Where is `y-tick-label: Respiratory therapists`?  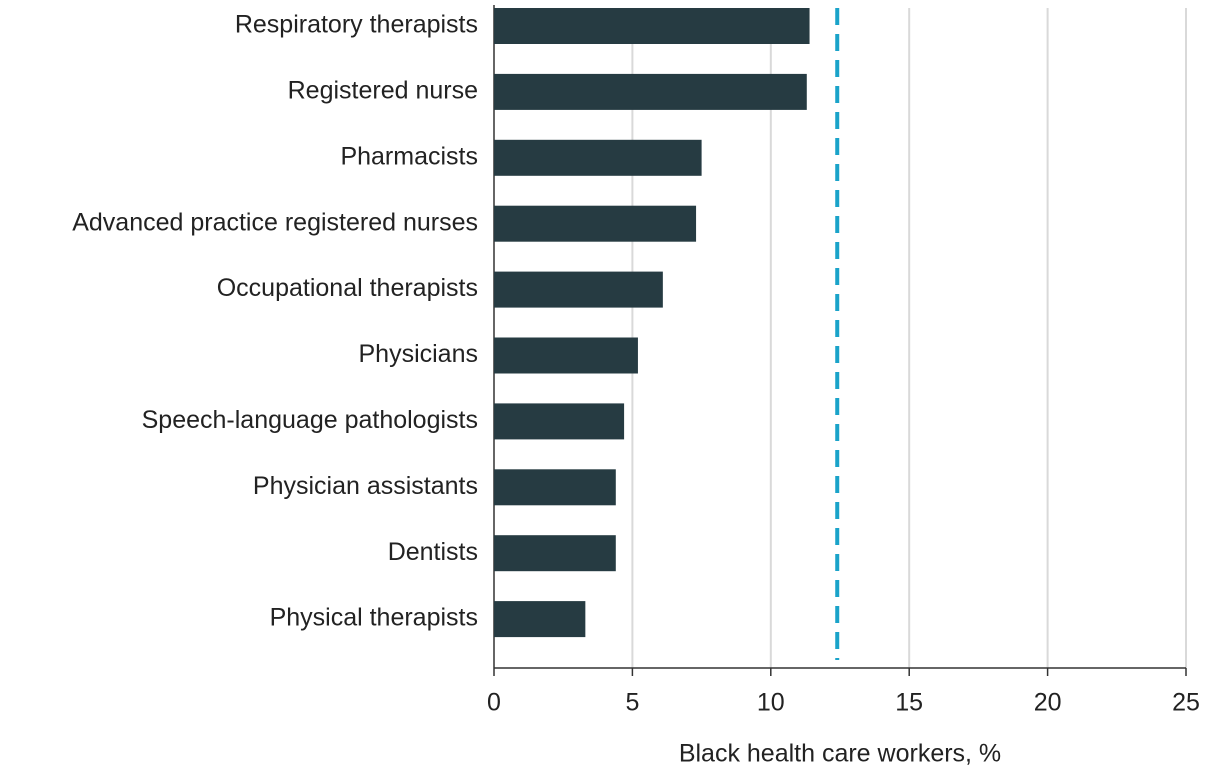 y-tick-label: Respiratory therapists is located at coordinates (356, 25).